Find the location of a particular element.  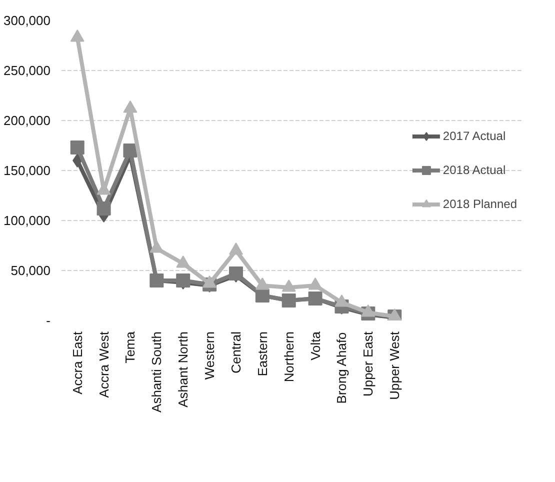

x-tick-label: Ashanti South is located at coordinates (156, 371).